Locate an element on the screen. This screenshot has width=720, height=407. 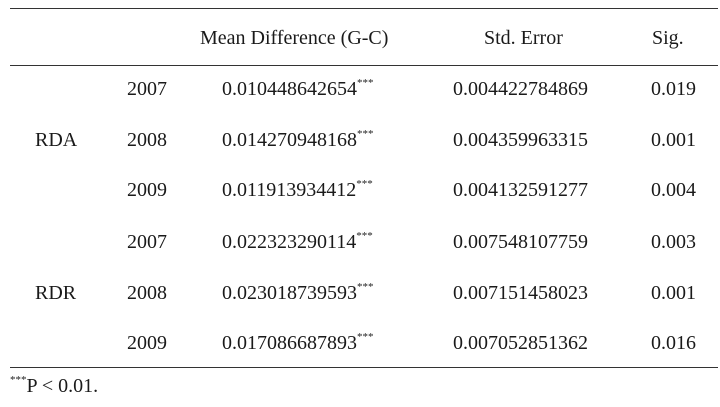
row-mean-difference: 0.010448642654*** is located at coordinates (298, 89).